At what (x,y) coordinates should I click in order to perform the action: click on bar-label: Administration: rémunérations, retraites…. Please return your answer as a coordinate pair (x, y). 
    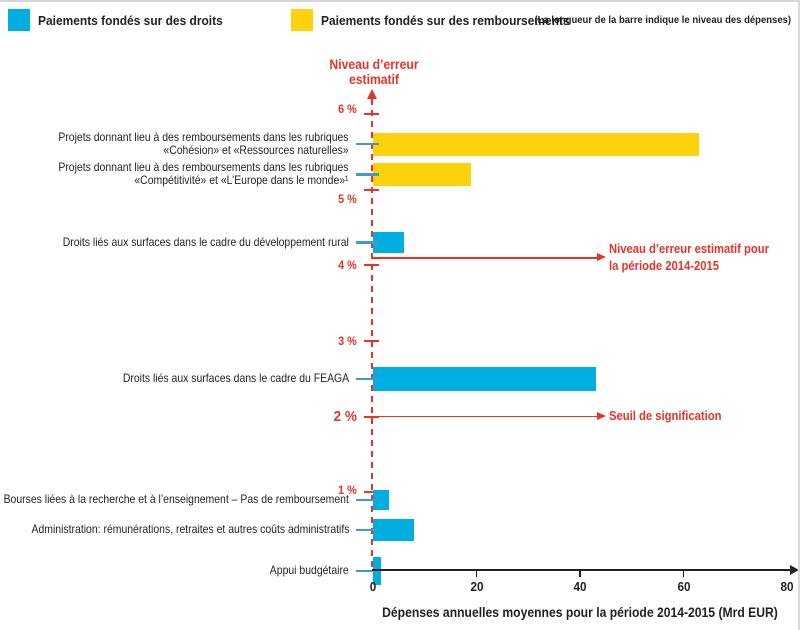
    Looking at the image, I should click on (190, 530).